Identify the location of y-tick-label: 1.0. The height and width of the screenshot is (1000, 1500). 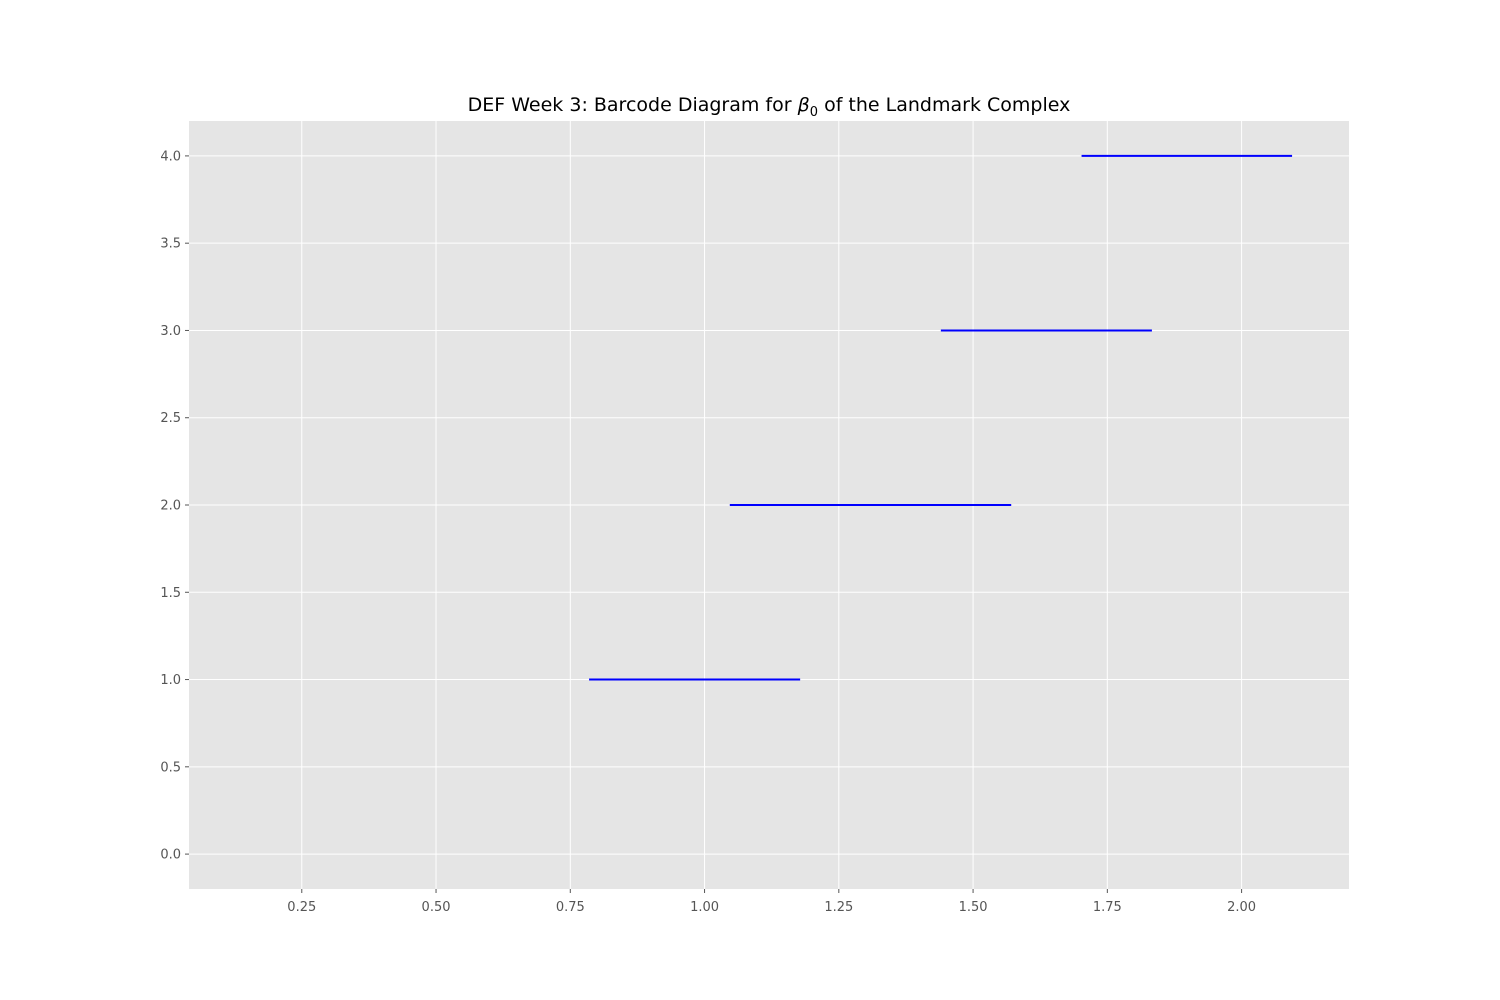
(170, 680).